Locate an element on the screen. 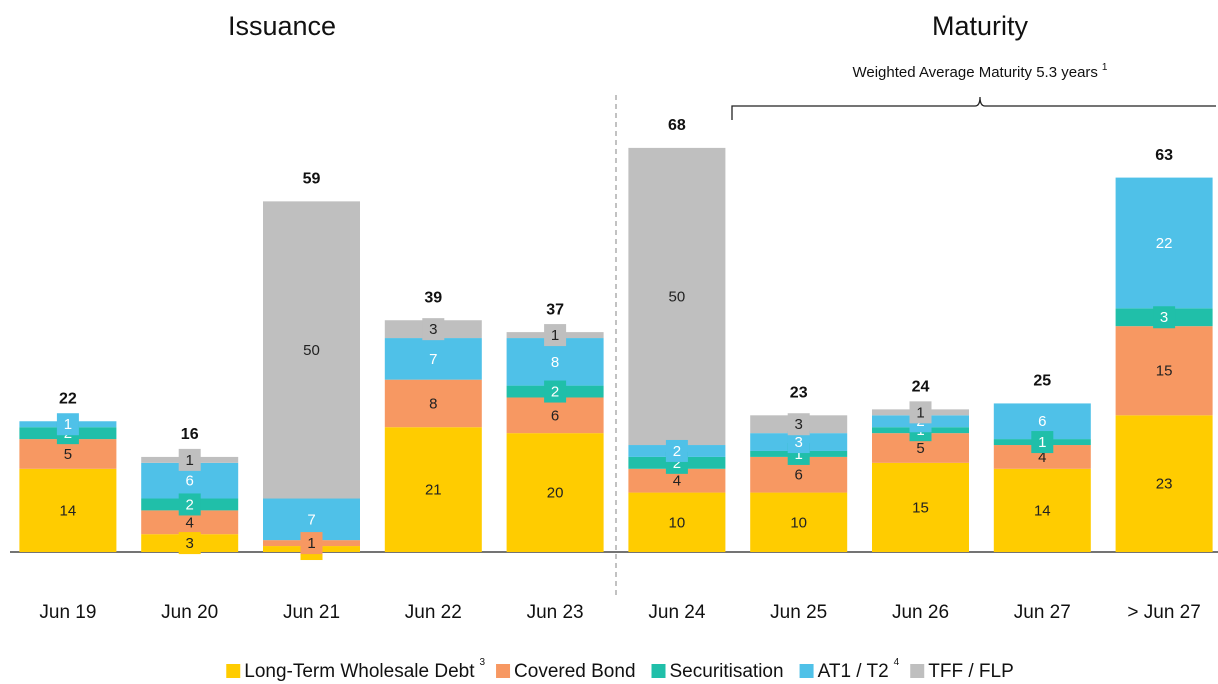 The height and width of the screenshot is (684, 1218). legend-label: TFF / FLP is located at coordinates (971, 671).